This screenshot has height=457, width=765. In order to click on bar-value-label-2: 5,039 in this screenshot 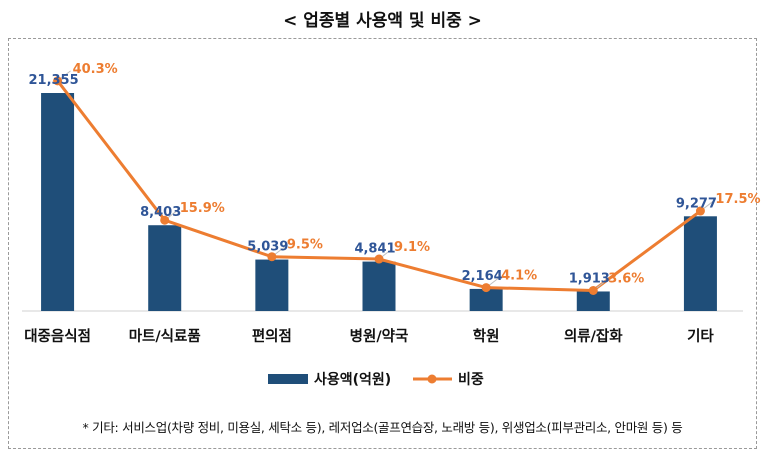, I will do `click(267, 247)`.